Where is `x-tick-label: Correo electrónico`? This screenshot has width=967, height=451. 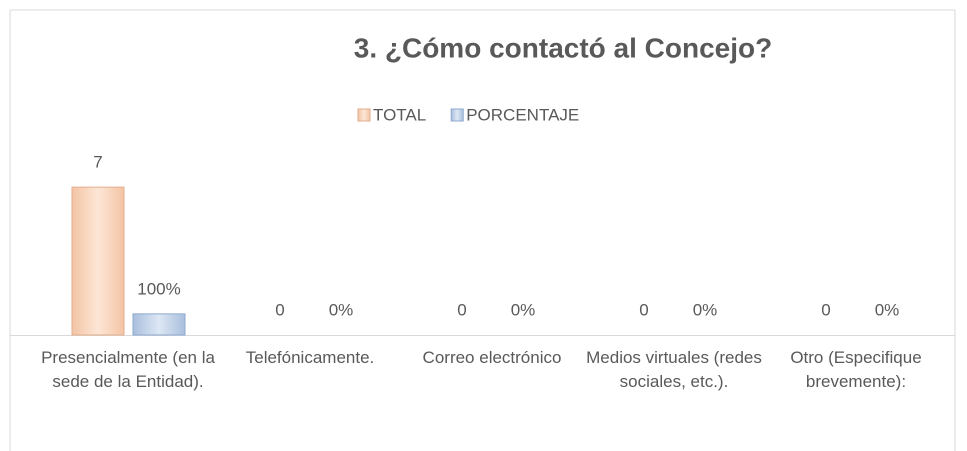 x-tick-label: Correo electrónico is located at coordinates (492, 357).